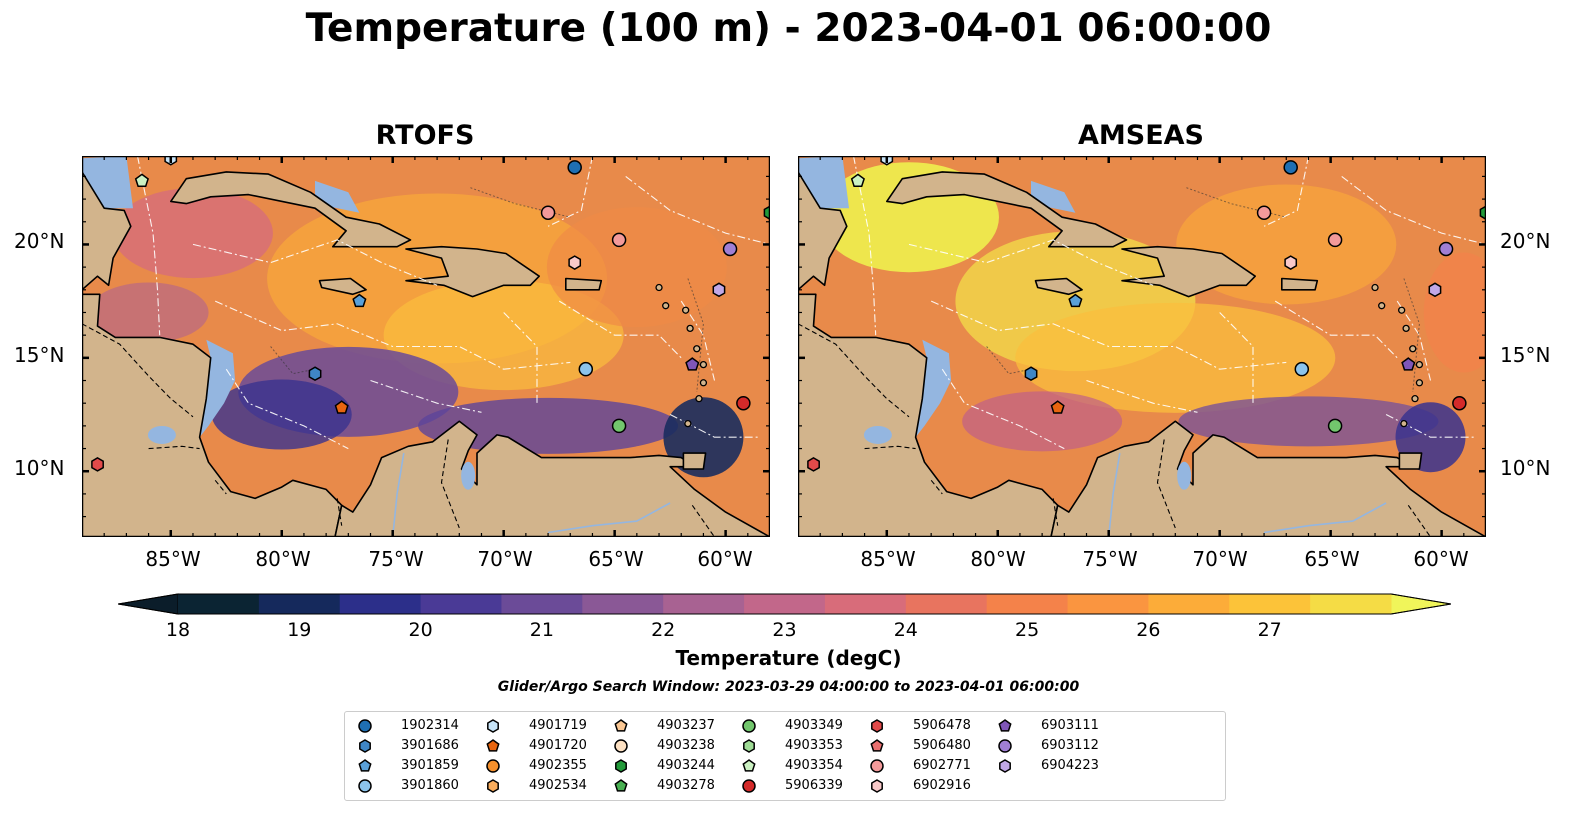  I want to click on amseas-eez-boundaries, so click(1169, 303).